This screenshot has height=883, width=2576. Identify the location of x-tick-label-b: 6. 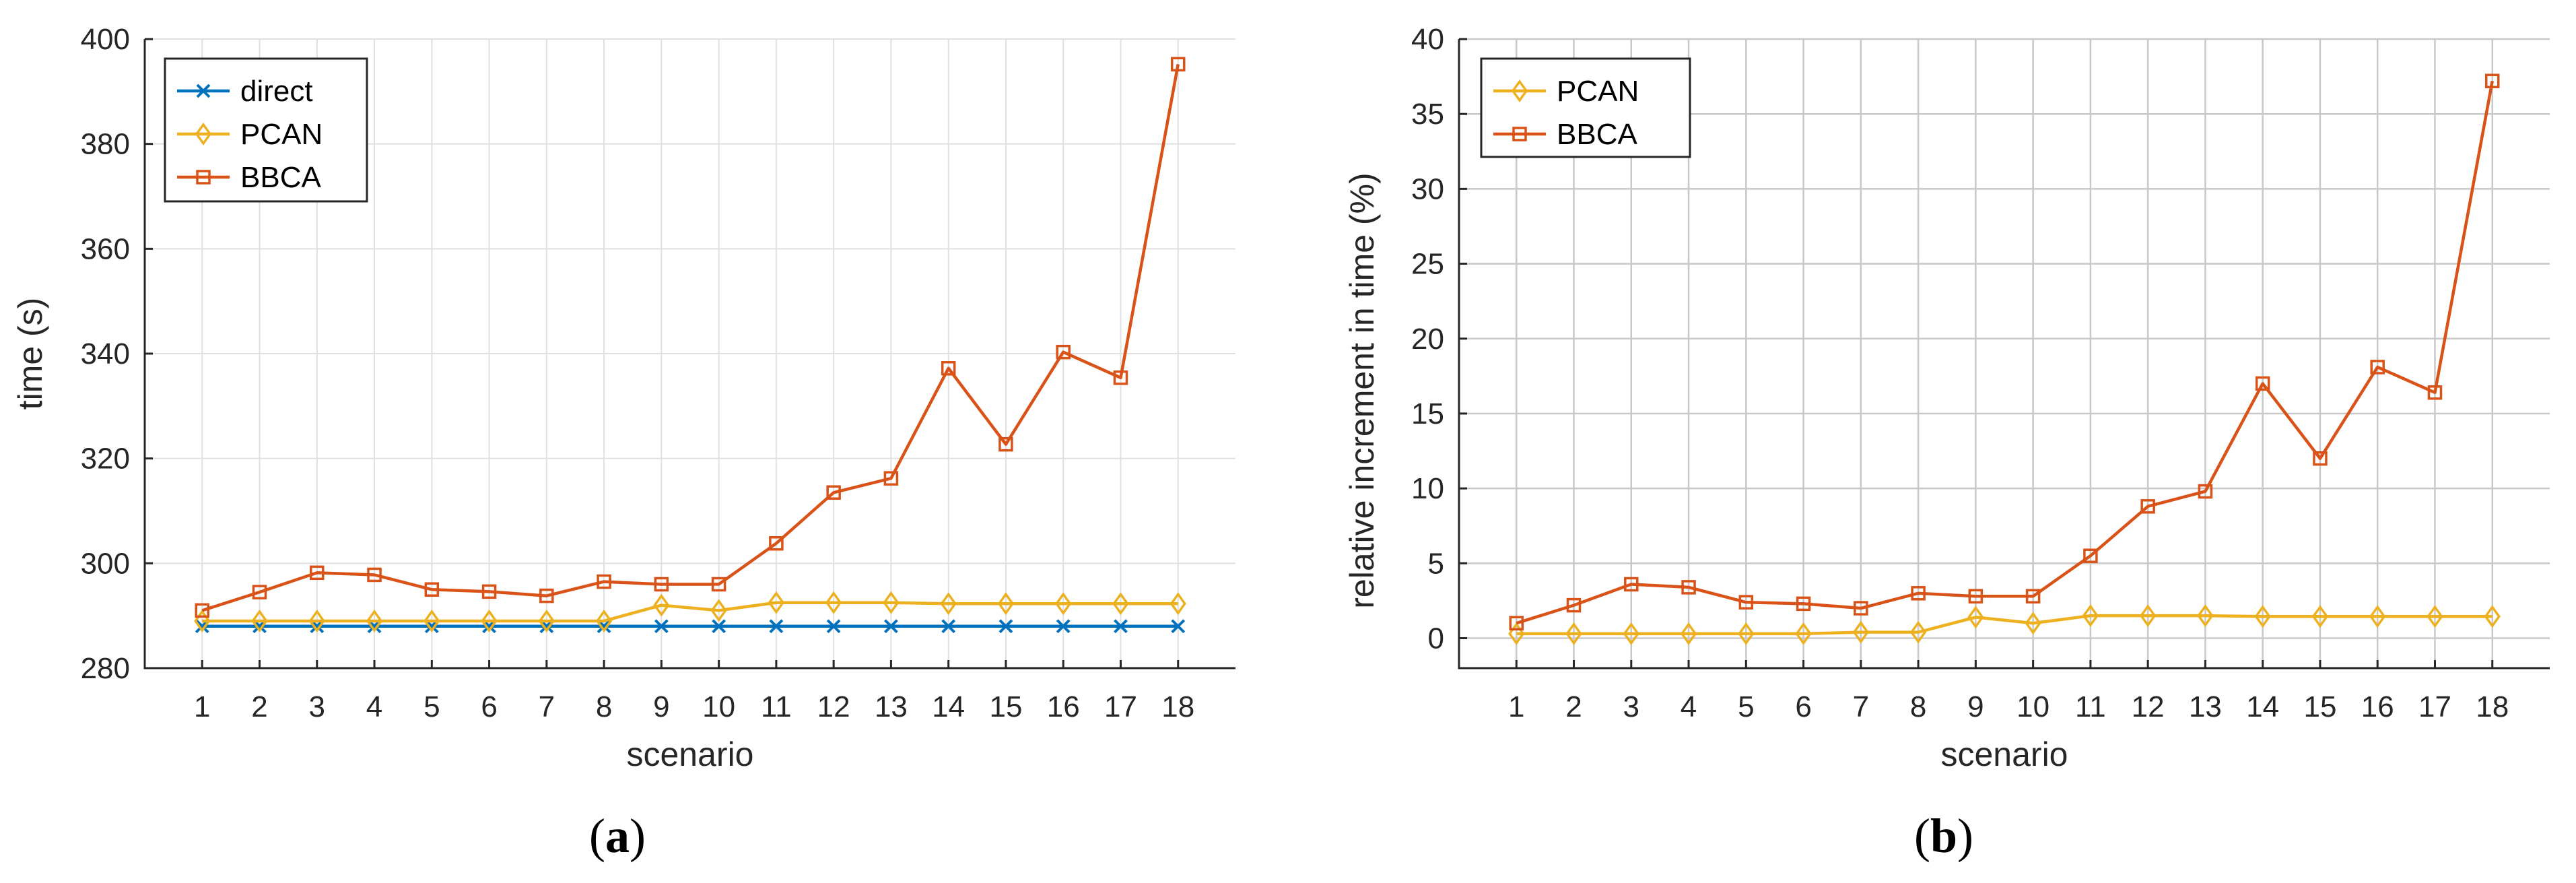
(1803, 707).